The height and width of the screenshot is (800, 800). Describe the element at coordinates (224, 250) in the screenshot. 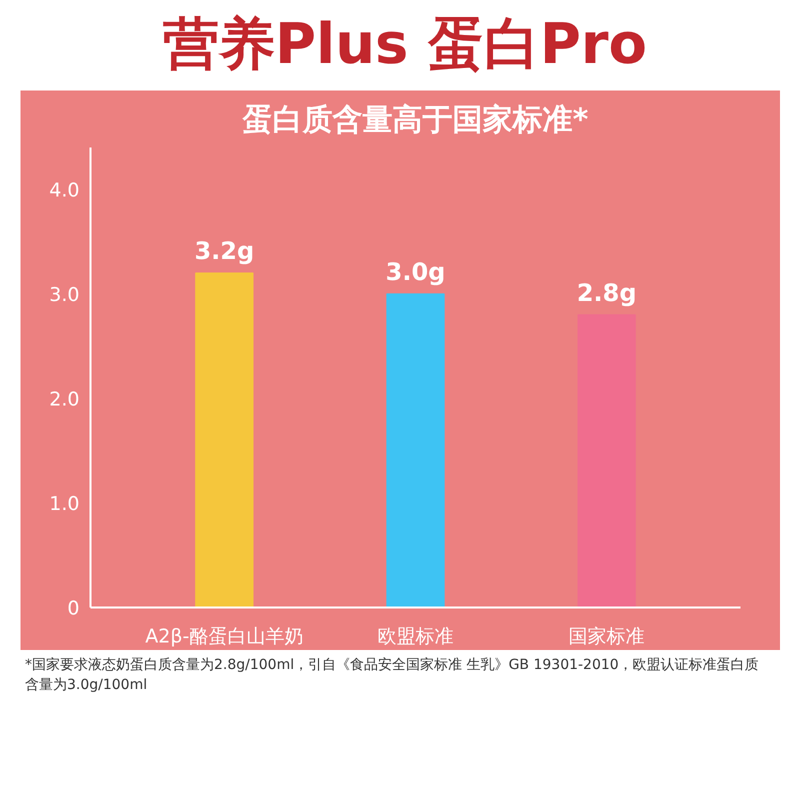

I see `data-label: 3.2g` at that location.